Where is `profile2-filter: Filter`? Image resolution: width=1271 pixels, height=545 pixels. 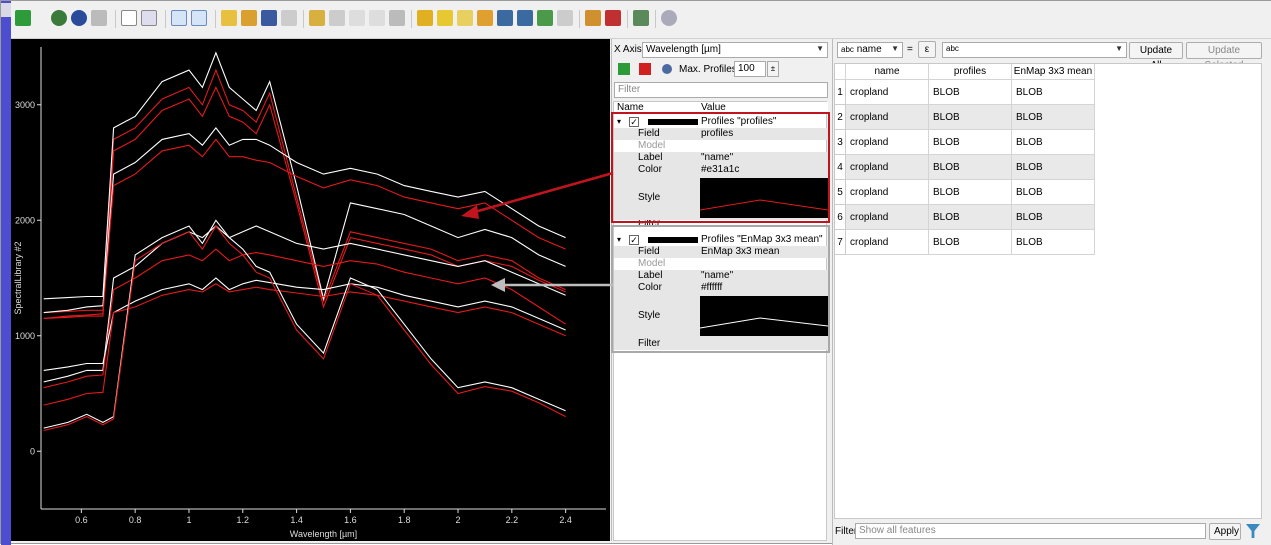 profile2-filter: Filter is located at coordinates (721, 344).